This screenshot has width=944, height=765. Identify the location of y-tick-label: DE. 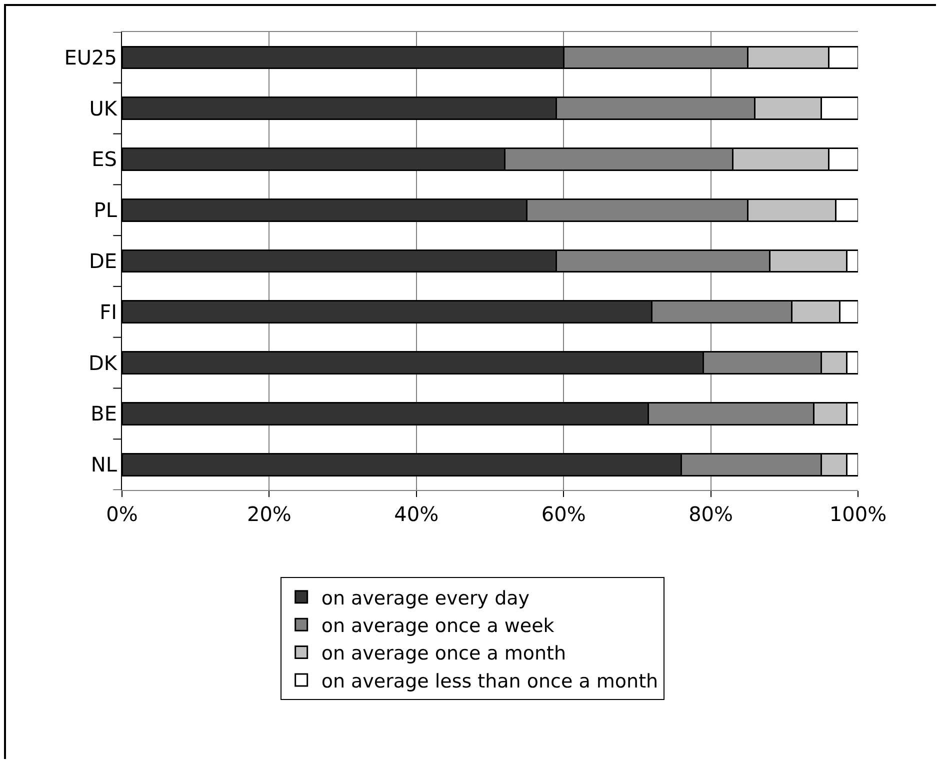
(102, 261).